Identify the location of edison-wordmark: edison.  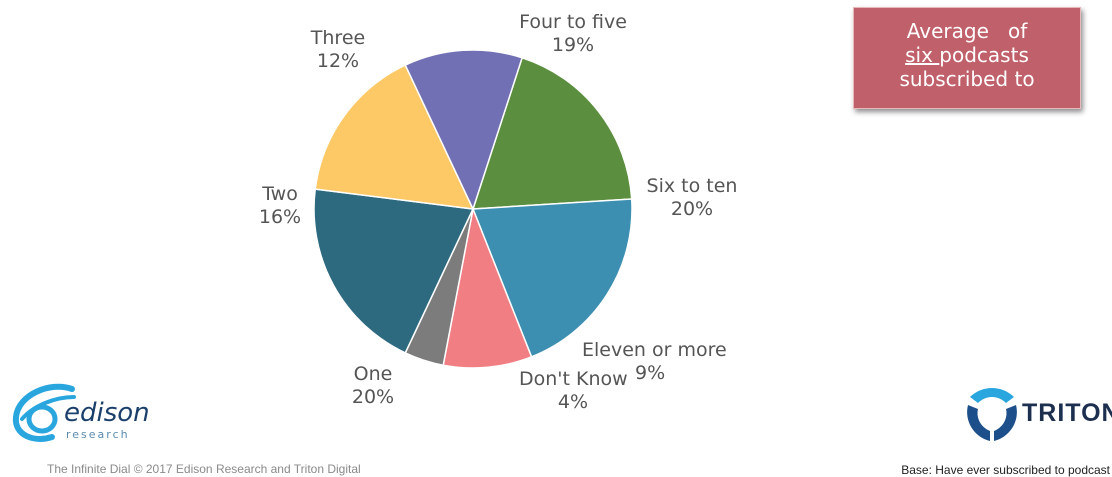
(107, 413).